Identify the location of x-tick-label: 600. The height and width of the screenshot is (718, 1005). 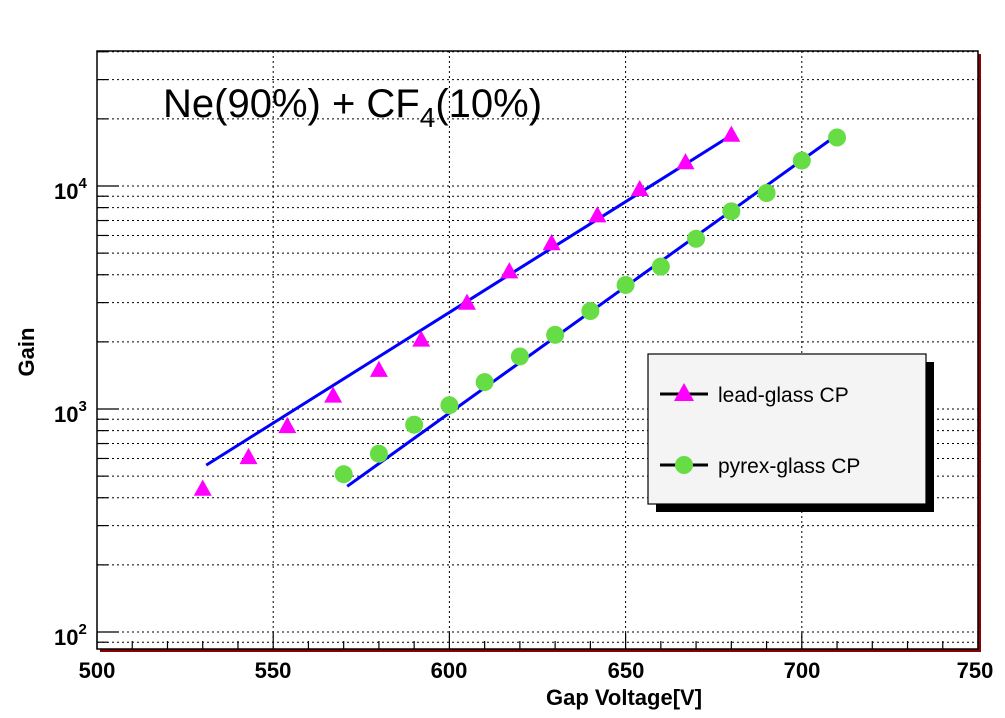
(449, 670).